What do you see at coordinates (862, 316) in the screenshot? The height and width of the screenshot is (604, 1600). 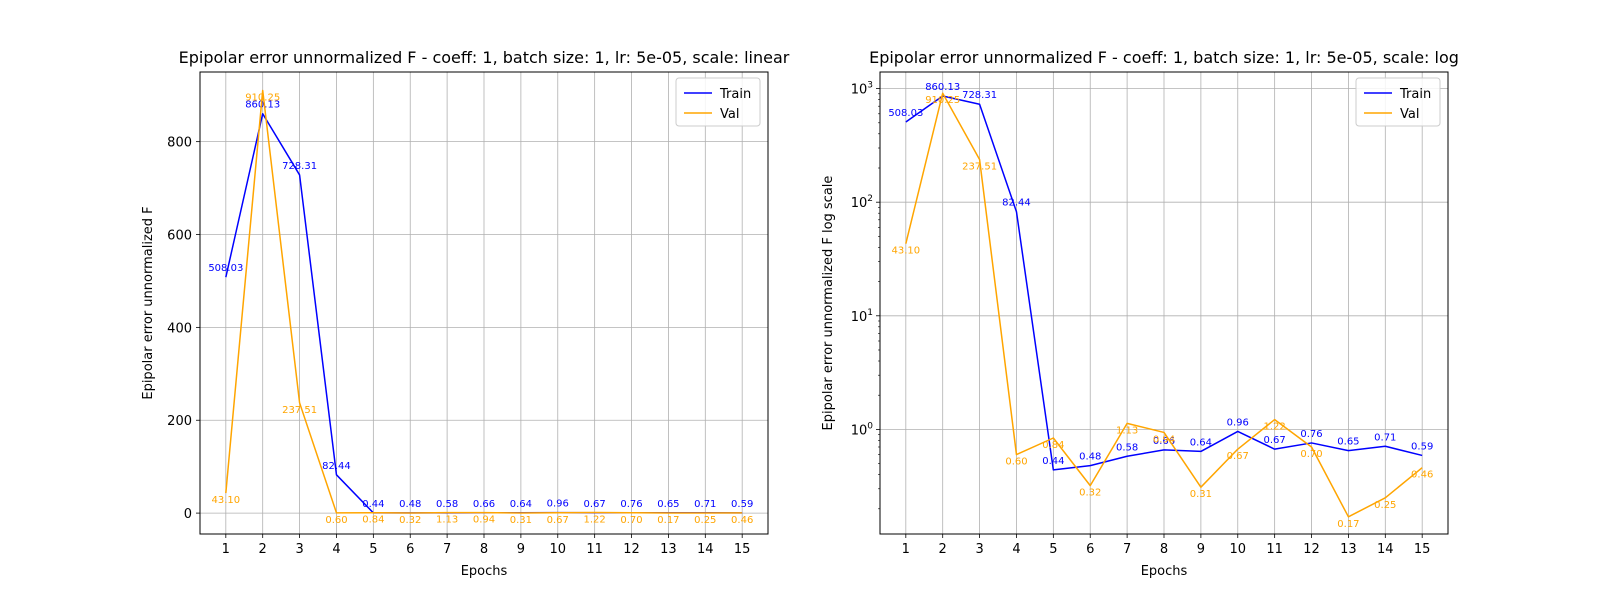 I see `y-tick-label: 10¹` at bounding box center [862, 316].